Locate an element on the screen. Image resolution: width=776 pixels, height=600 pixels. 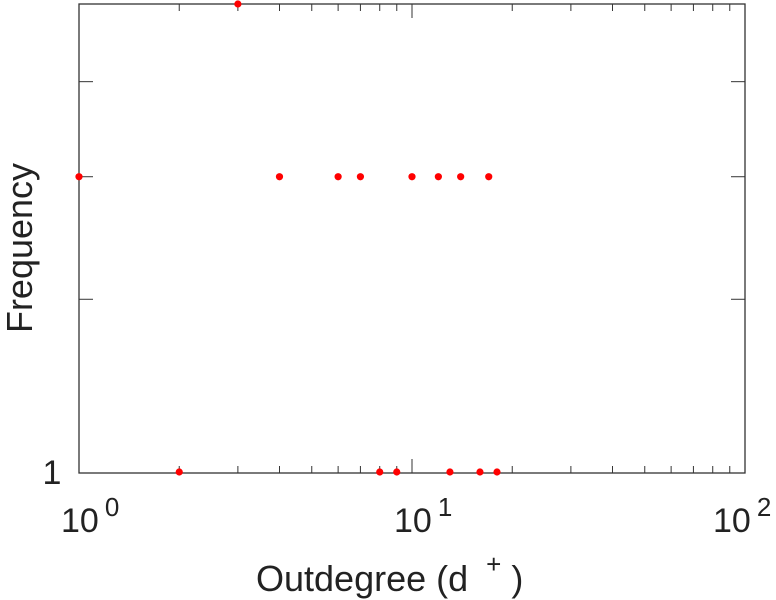
tick-labels: 10 0 10 1 10 21 is located at coordinates (407, 497).